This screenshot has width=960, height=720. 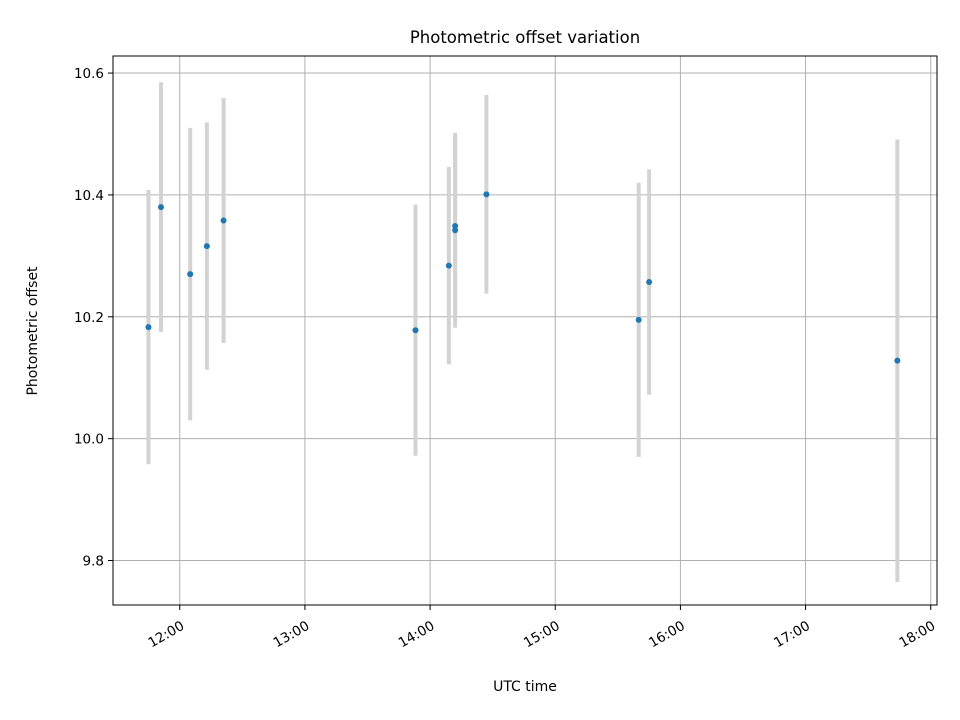 What do you see at coordinates (33, 331) in the screenshot?
I see `y-axis-label: Photometric offset` at bounding box center [33, 331].